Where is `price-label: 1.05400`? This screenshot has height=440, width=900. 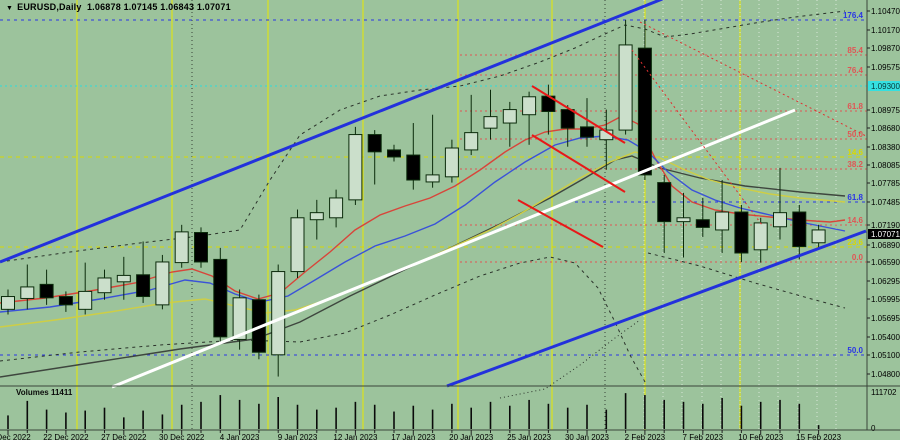 price-label: 1.05400 is located at coordinates (885, 337).